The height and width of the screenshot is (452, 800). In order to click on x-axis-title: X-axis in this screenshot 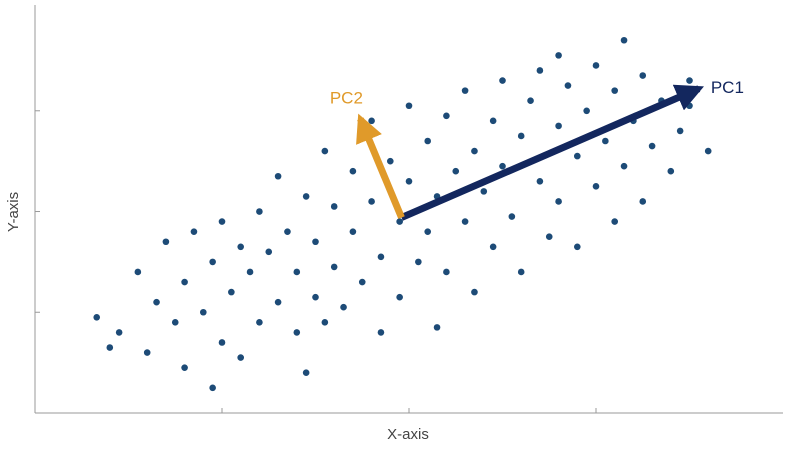, I will do `click(408, 434)`.